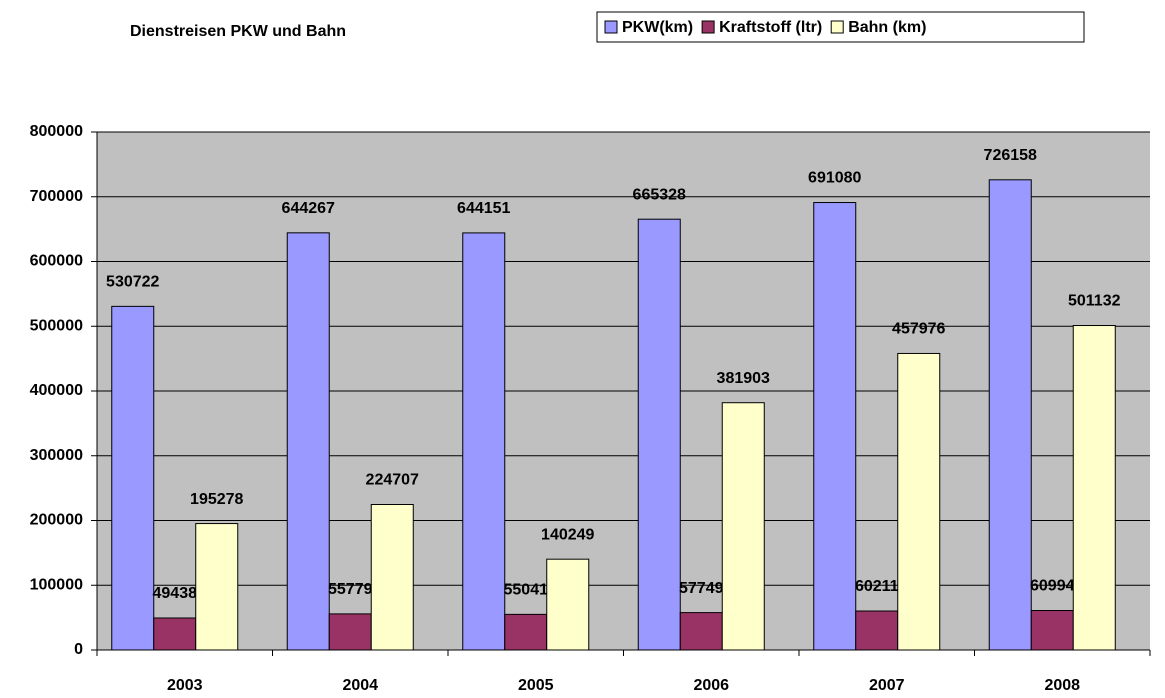 Image resolution: width=1165 pixels, height=698 pixels. Describe the element at coordinates (56, 325) in the screenshot. I see `y-tick-label: 500000` at that location.